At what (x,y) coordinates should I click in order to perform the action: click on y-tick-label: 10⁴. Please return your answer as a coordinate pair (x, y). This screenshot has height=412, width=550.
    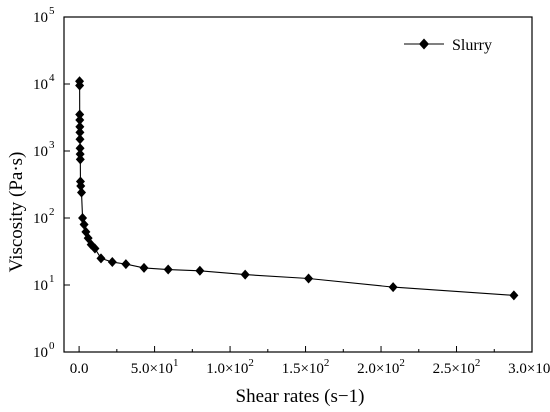
    Looking at the image, I should click on (44, 82).